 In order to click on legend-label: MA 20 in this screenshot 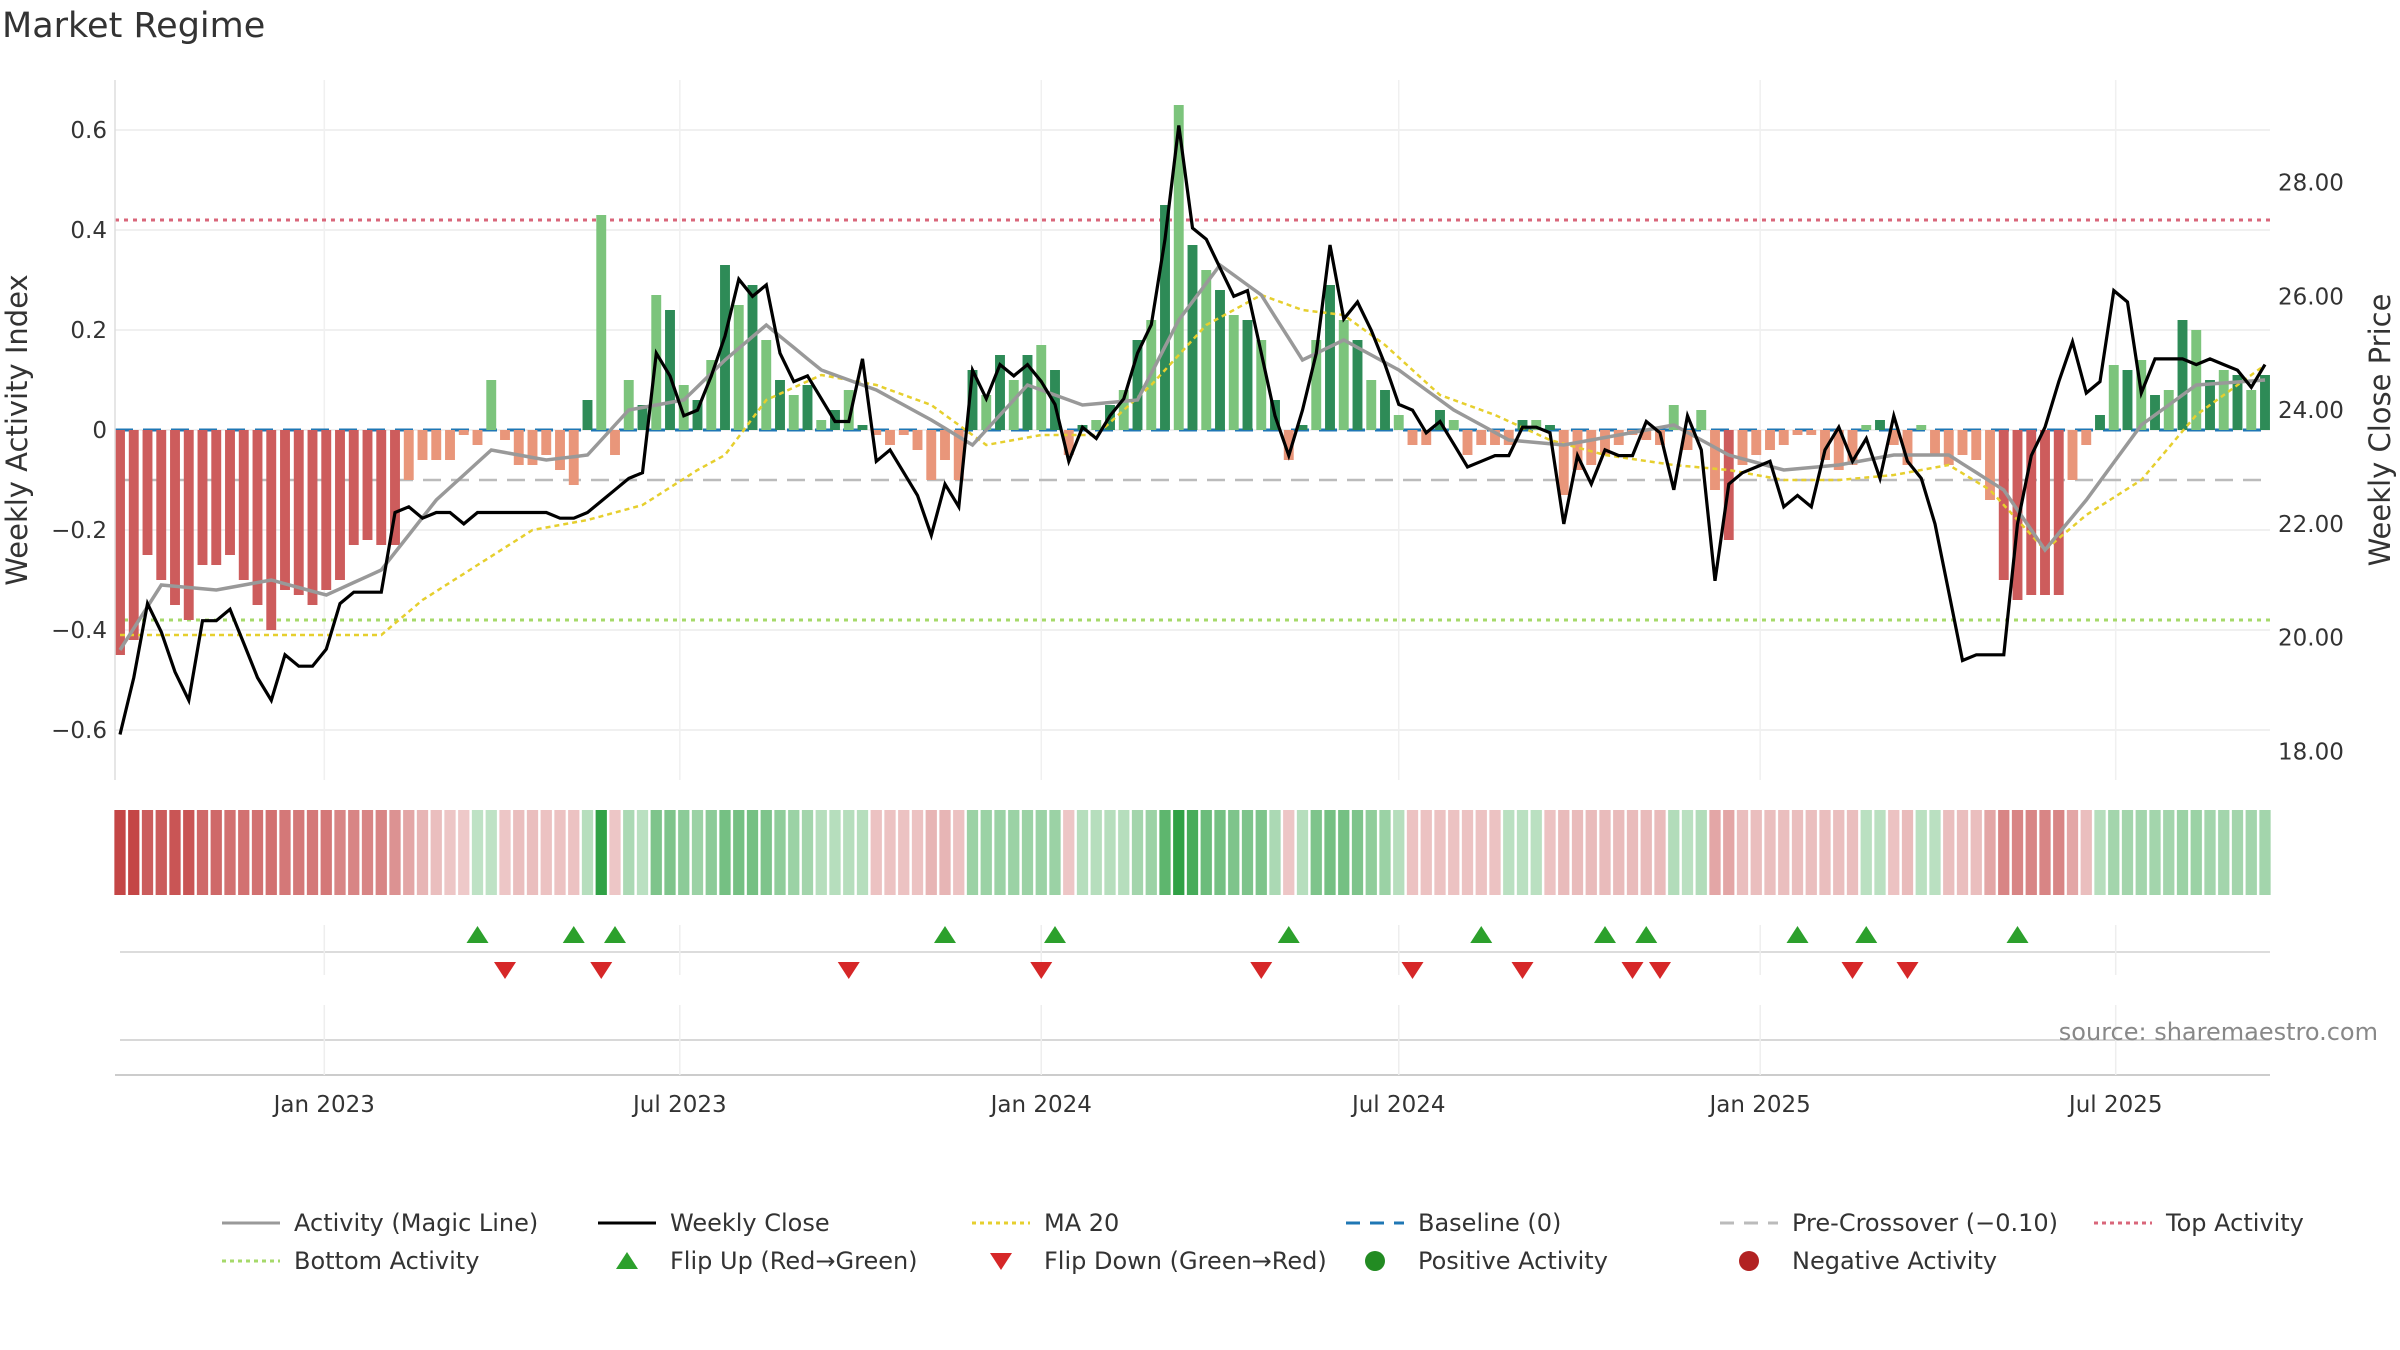, I will do `click(1082, 1223)`.